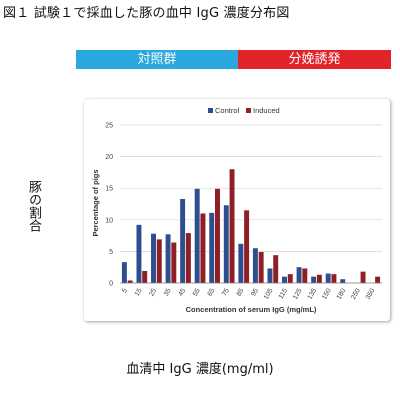 This screenshot has height=403, width=400. Describe the element at coordinates (109, 157) in the screenshot. I see `y-tick-label: 20` at that location.